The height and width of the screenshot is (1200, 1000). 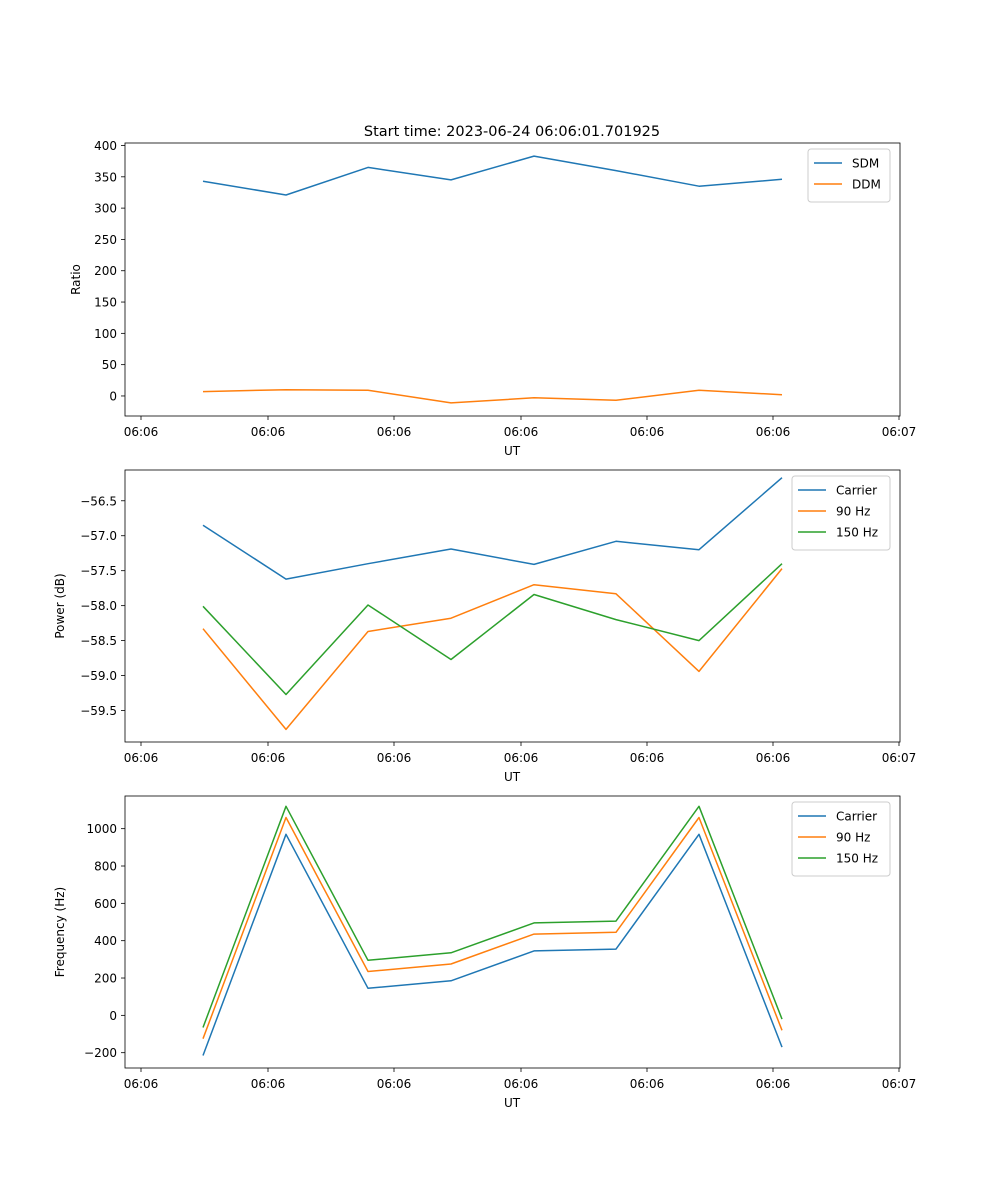 What do you see at coordinates (76, 279) in the screenshot?
I see `y-axis-label: Ratio` at bounding box center [76, 279].